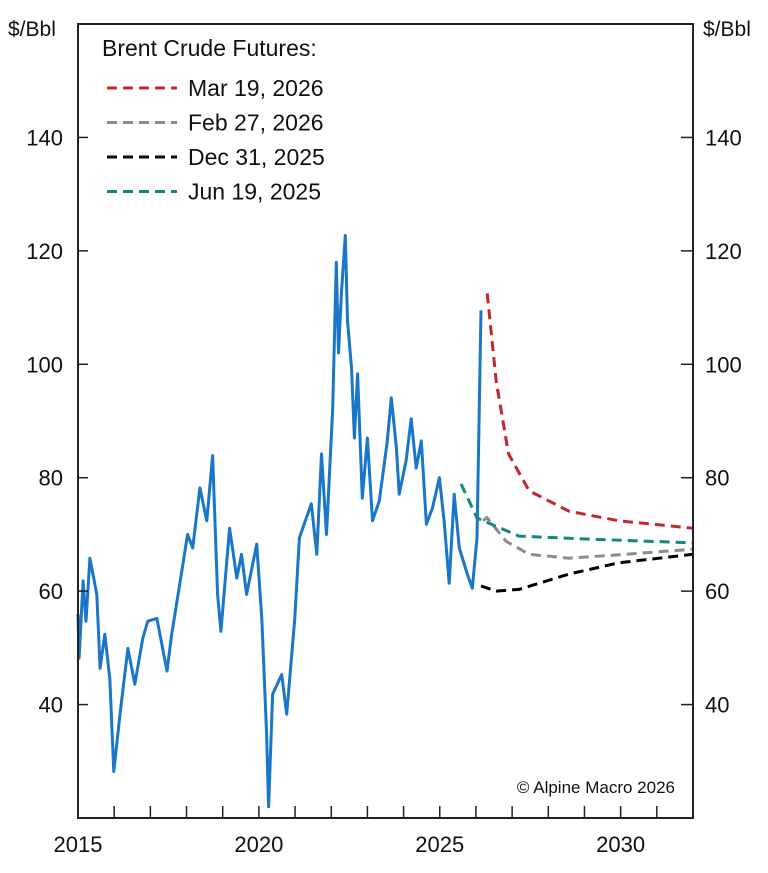 The image size is (768, 873). I want to click on y-tick-label-left: 100, so click(44, 364).